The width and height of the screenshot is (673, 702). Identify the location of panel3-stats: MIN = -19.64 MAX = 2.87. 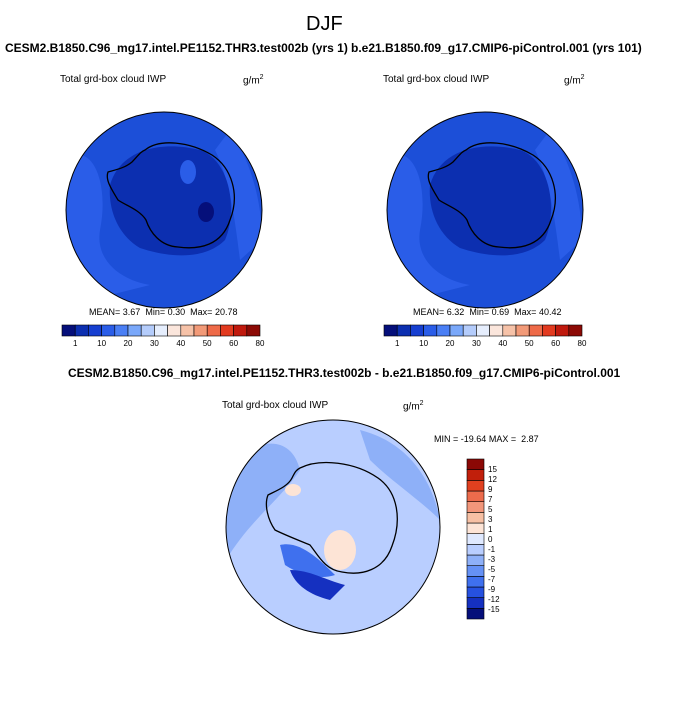
(486, 439).